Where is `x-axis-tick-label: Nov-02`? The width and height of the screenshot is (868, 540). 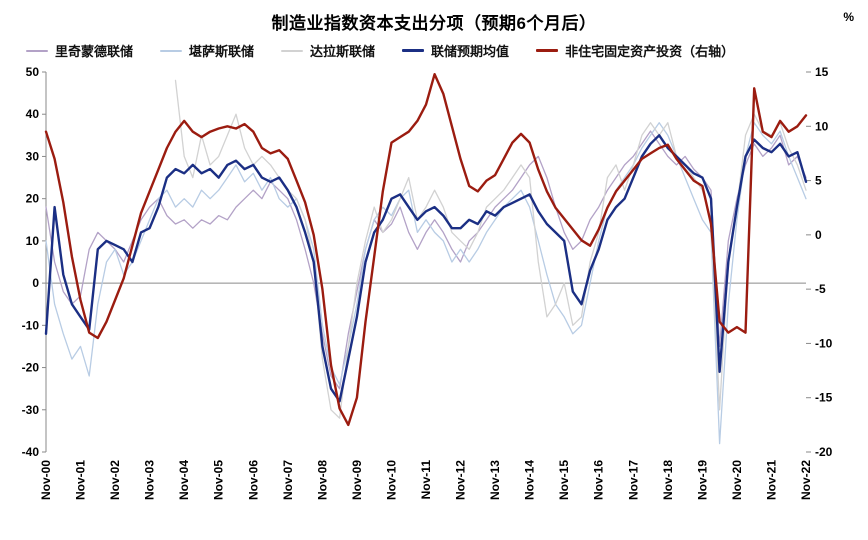 x-axis-tick-label: Nov-02 is located at coordinates (115, 480).